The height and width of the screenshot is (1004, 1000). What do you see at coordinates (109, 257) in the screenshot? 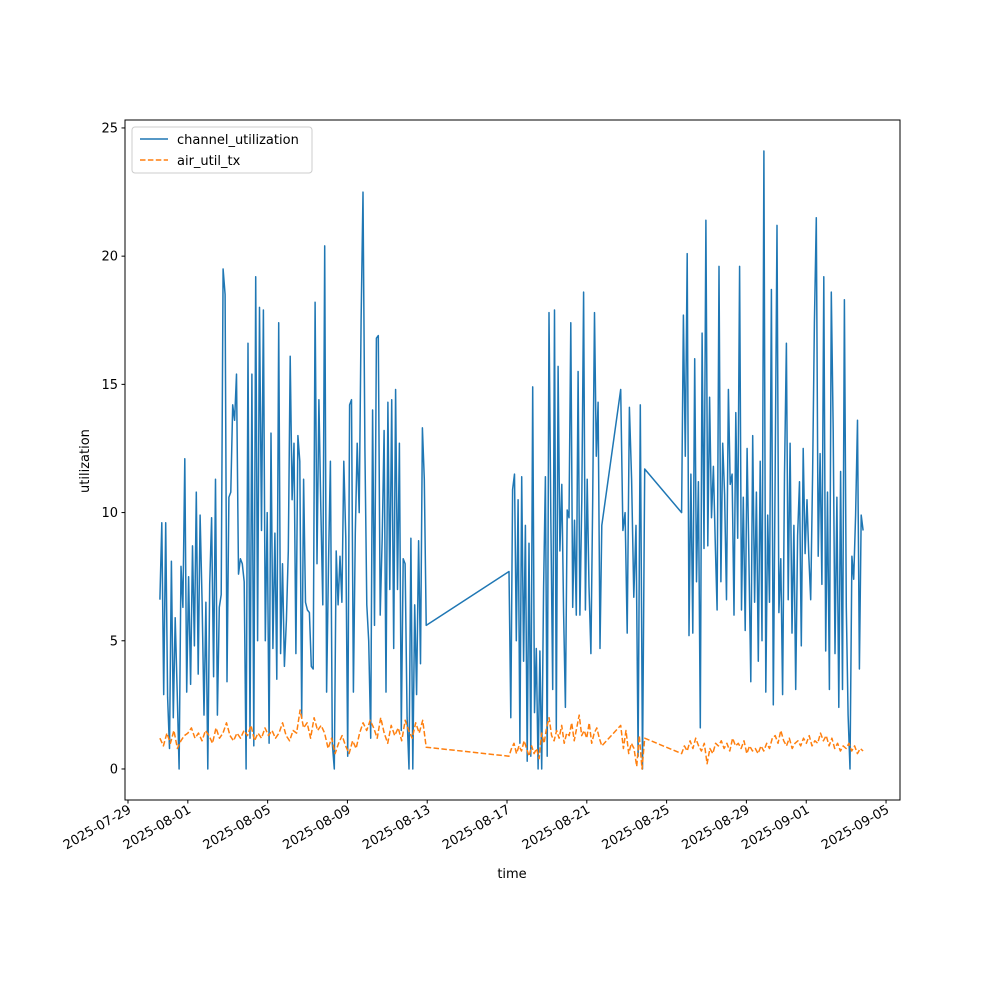
I see `y-tick-label: 20` at bounding box center [109, 257].